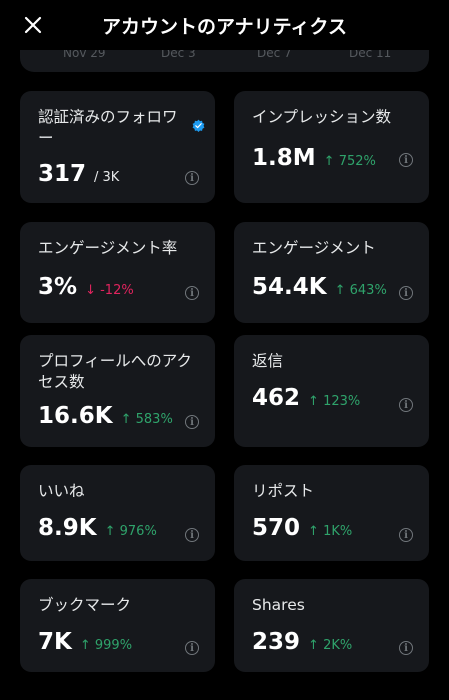 Image resolution: width=449 pixels, height=700 pixels. What do you see at coordinates (330, 645) in the screenshot?
I see `metric-change: ↑ 2K%` at bounding box center [330, 645].